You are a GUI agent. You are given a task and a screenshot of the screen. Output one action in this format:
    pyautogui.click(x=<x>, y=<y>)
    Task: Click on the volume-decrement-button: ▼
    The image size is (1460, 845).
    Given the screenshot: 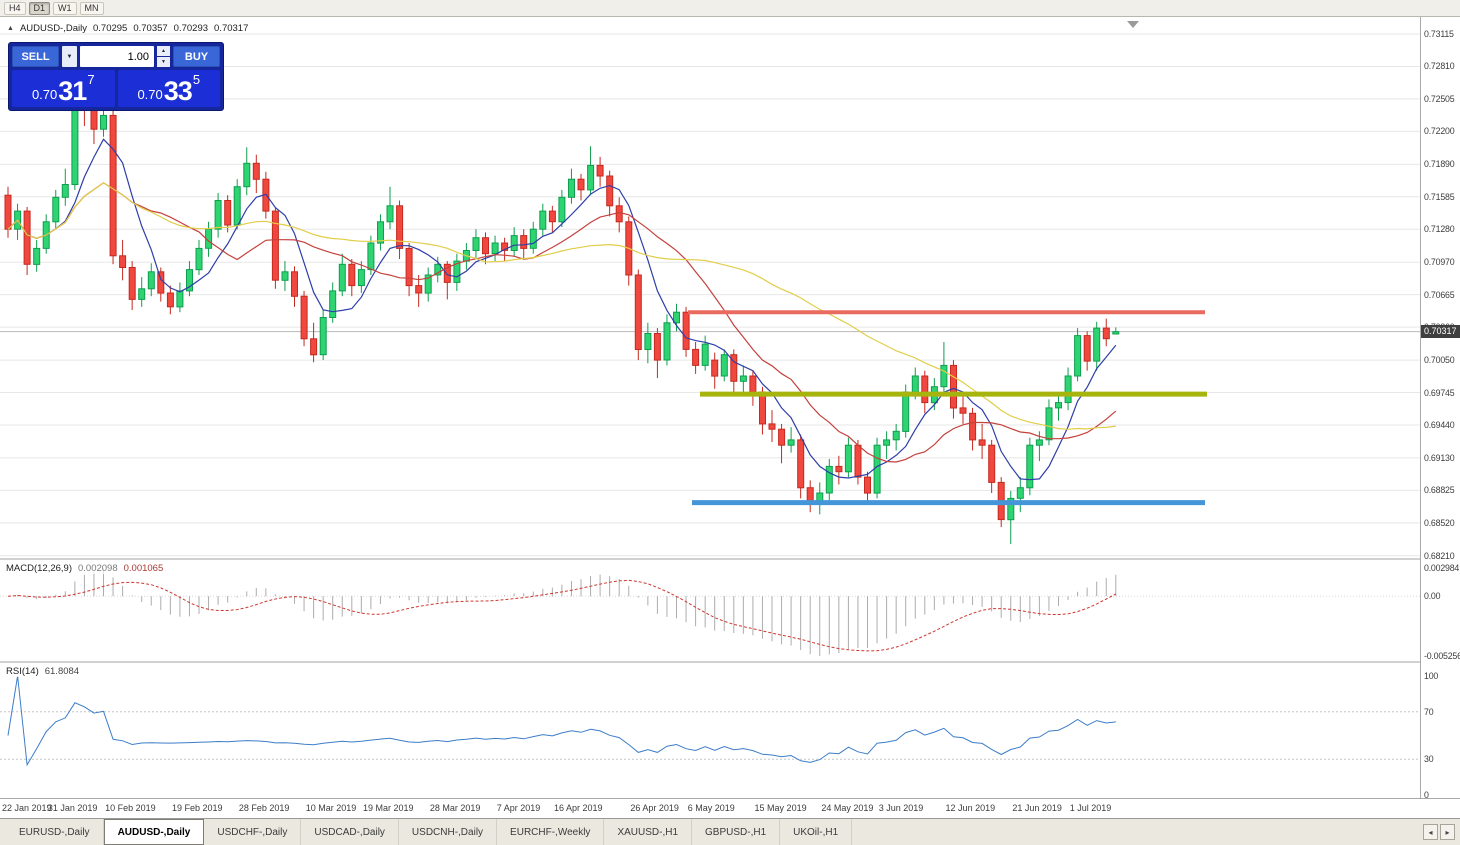 What is the action you would take?
    pyautogui.click(x=163, y=62)
    